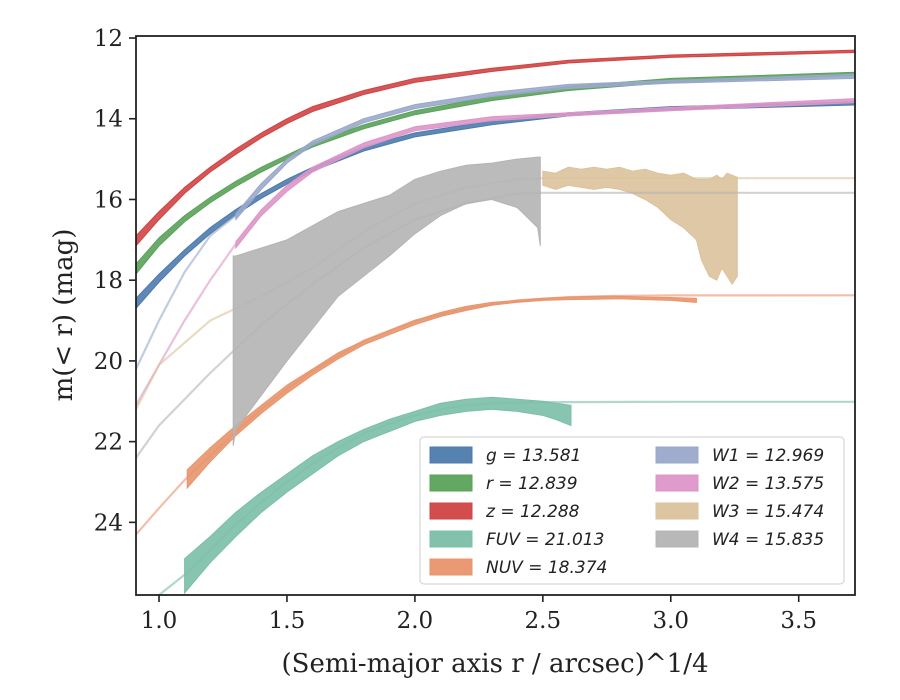 The width and height of the screenshot is (900, 700). I want to click on legend-swatch-w1, so click(677, 455).